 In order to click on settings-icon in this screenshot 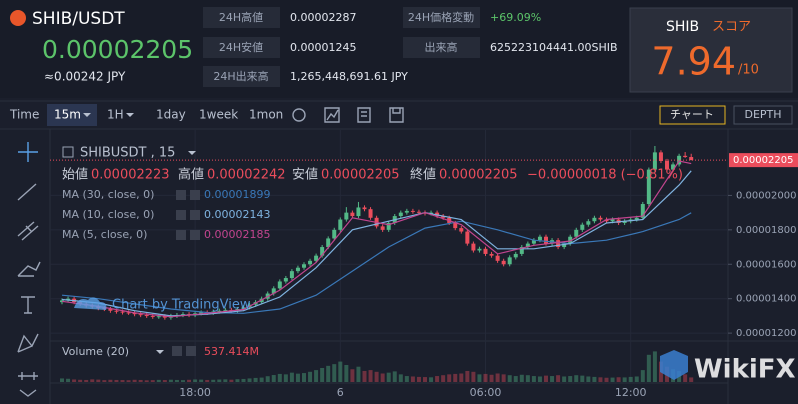, I will do `click(299, 115)`.